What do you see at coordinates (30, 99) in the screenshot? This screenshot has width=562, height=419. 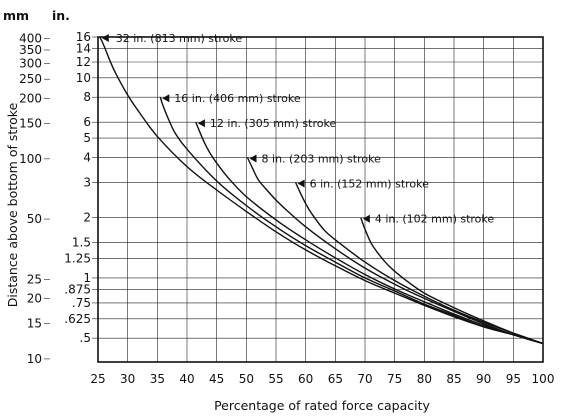 I see `mm-tick-label: 200` at bounding box center [30, 99].